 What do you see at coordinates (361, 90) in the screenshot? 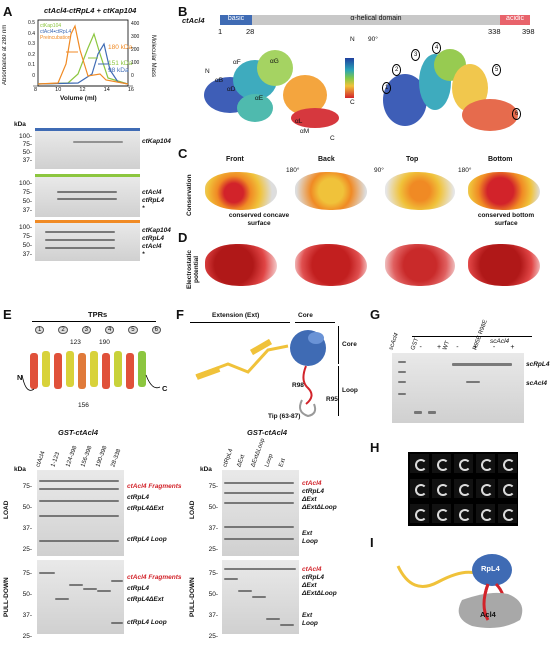
I see `sec-structure` at bounding box center [361, 90].